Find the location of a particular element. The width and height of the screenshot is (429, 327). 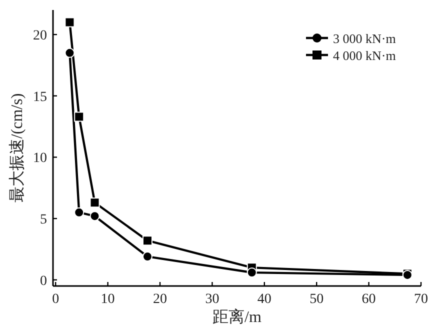

x-tick-label: 30 is located at coordinates (212, 299).